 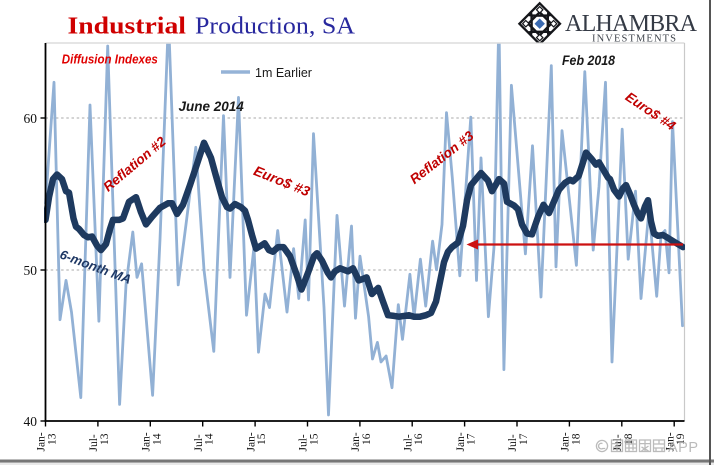 What do you see at coordinates (110, 59) in the screenshot?
I see `svg-text: Diffusion Indexes` at bounding box center [110, 59].